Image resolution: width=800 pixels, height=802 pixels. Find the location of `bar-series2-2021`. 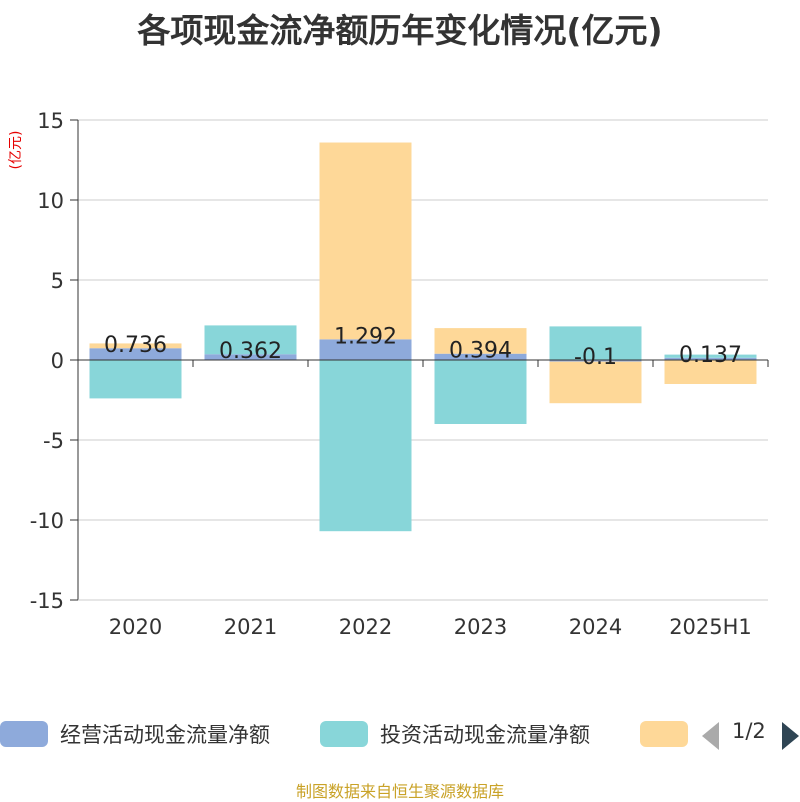

bar-series2-2021 is located at coordinates (250, 340).